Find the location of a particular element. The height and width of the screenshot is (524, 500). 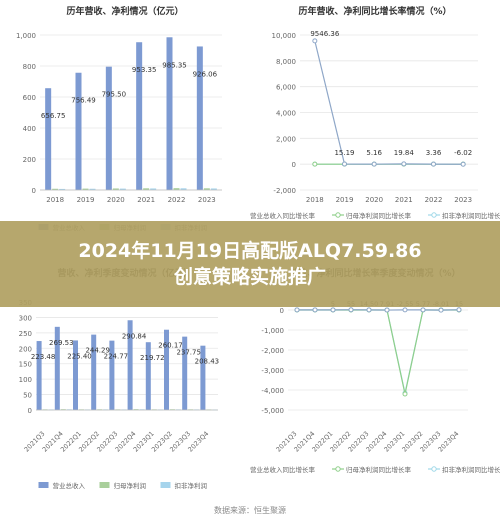

y-tick-label: 250 is located at coordinates (25, 334).